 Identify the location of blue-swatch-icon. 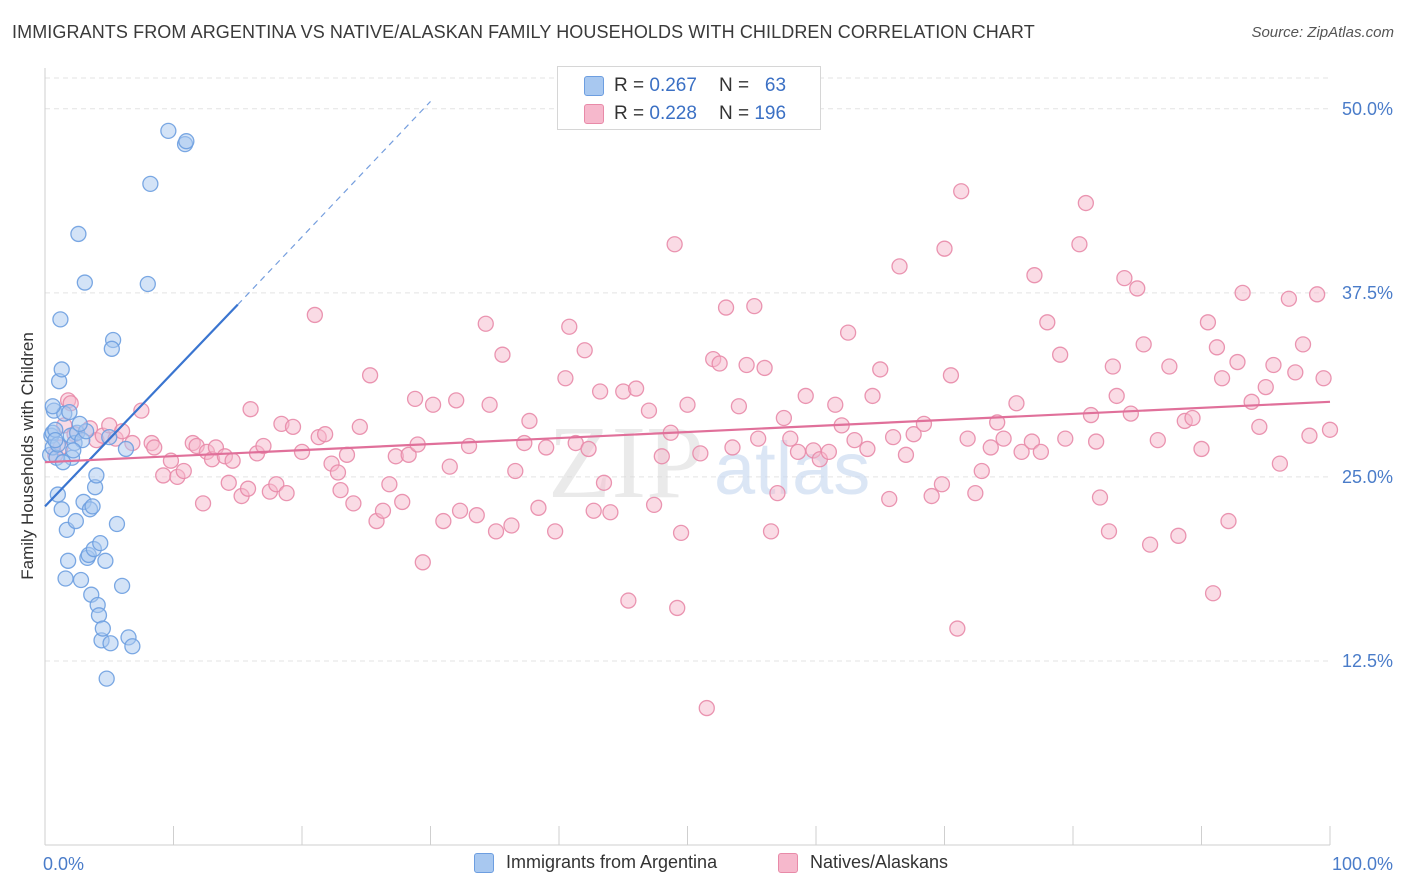
(484, 862).